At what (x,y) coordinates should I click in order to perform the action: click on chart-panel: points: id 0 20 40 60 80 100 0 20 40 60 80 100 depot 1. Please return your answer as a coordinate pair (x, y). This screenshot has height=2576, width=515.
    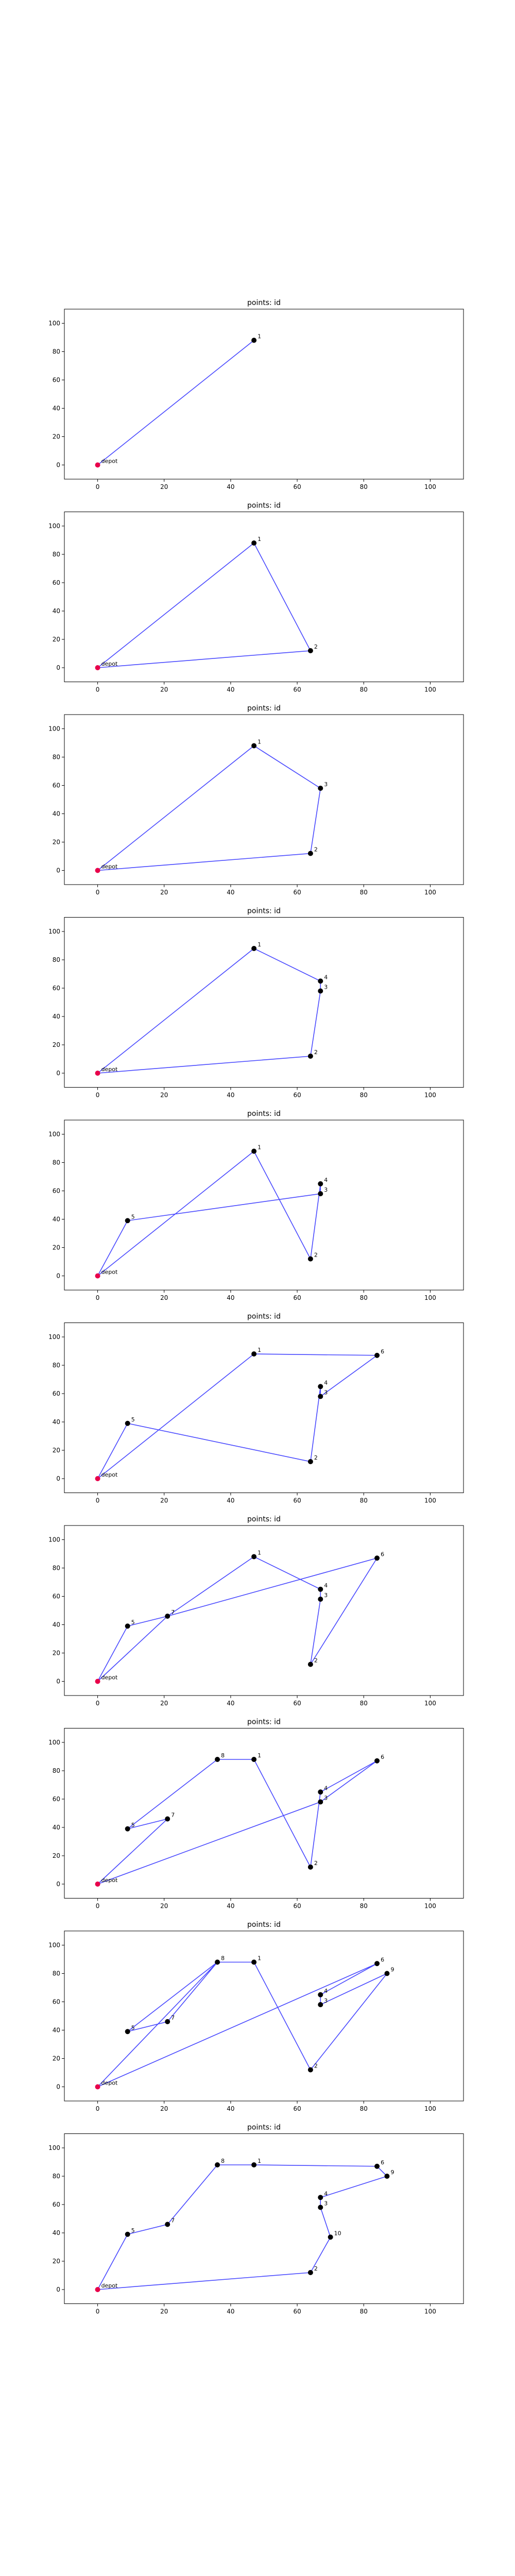
    Looking at the image, I should click on (256, 395).